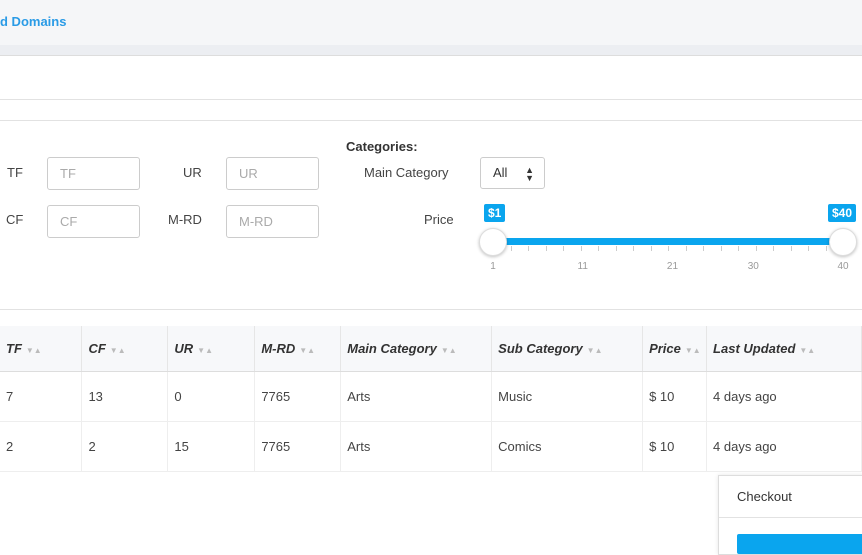  What do you see at coordinates (278, 348) in the screenshot?
I see `column-label: M-RD` at bounding box center [278, 348].